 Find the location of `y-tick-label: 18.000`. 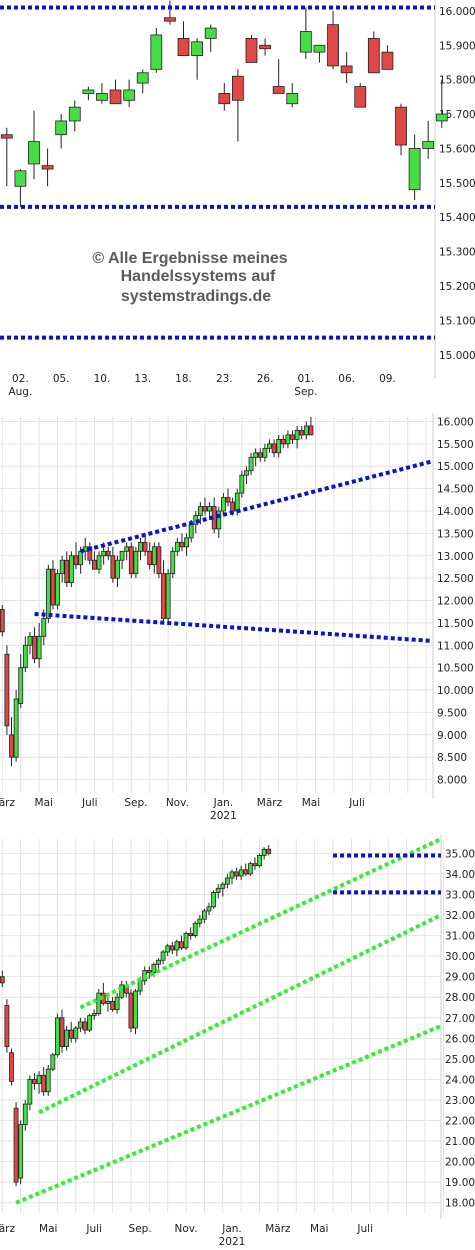

y-tick-label: 18.000 is located at coordinates (460, 1204).